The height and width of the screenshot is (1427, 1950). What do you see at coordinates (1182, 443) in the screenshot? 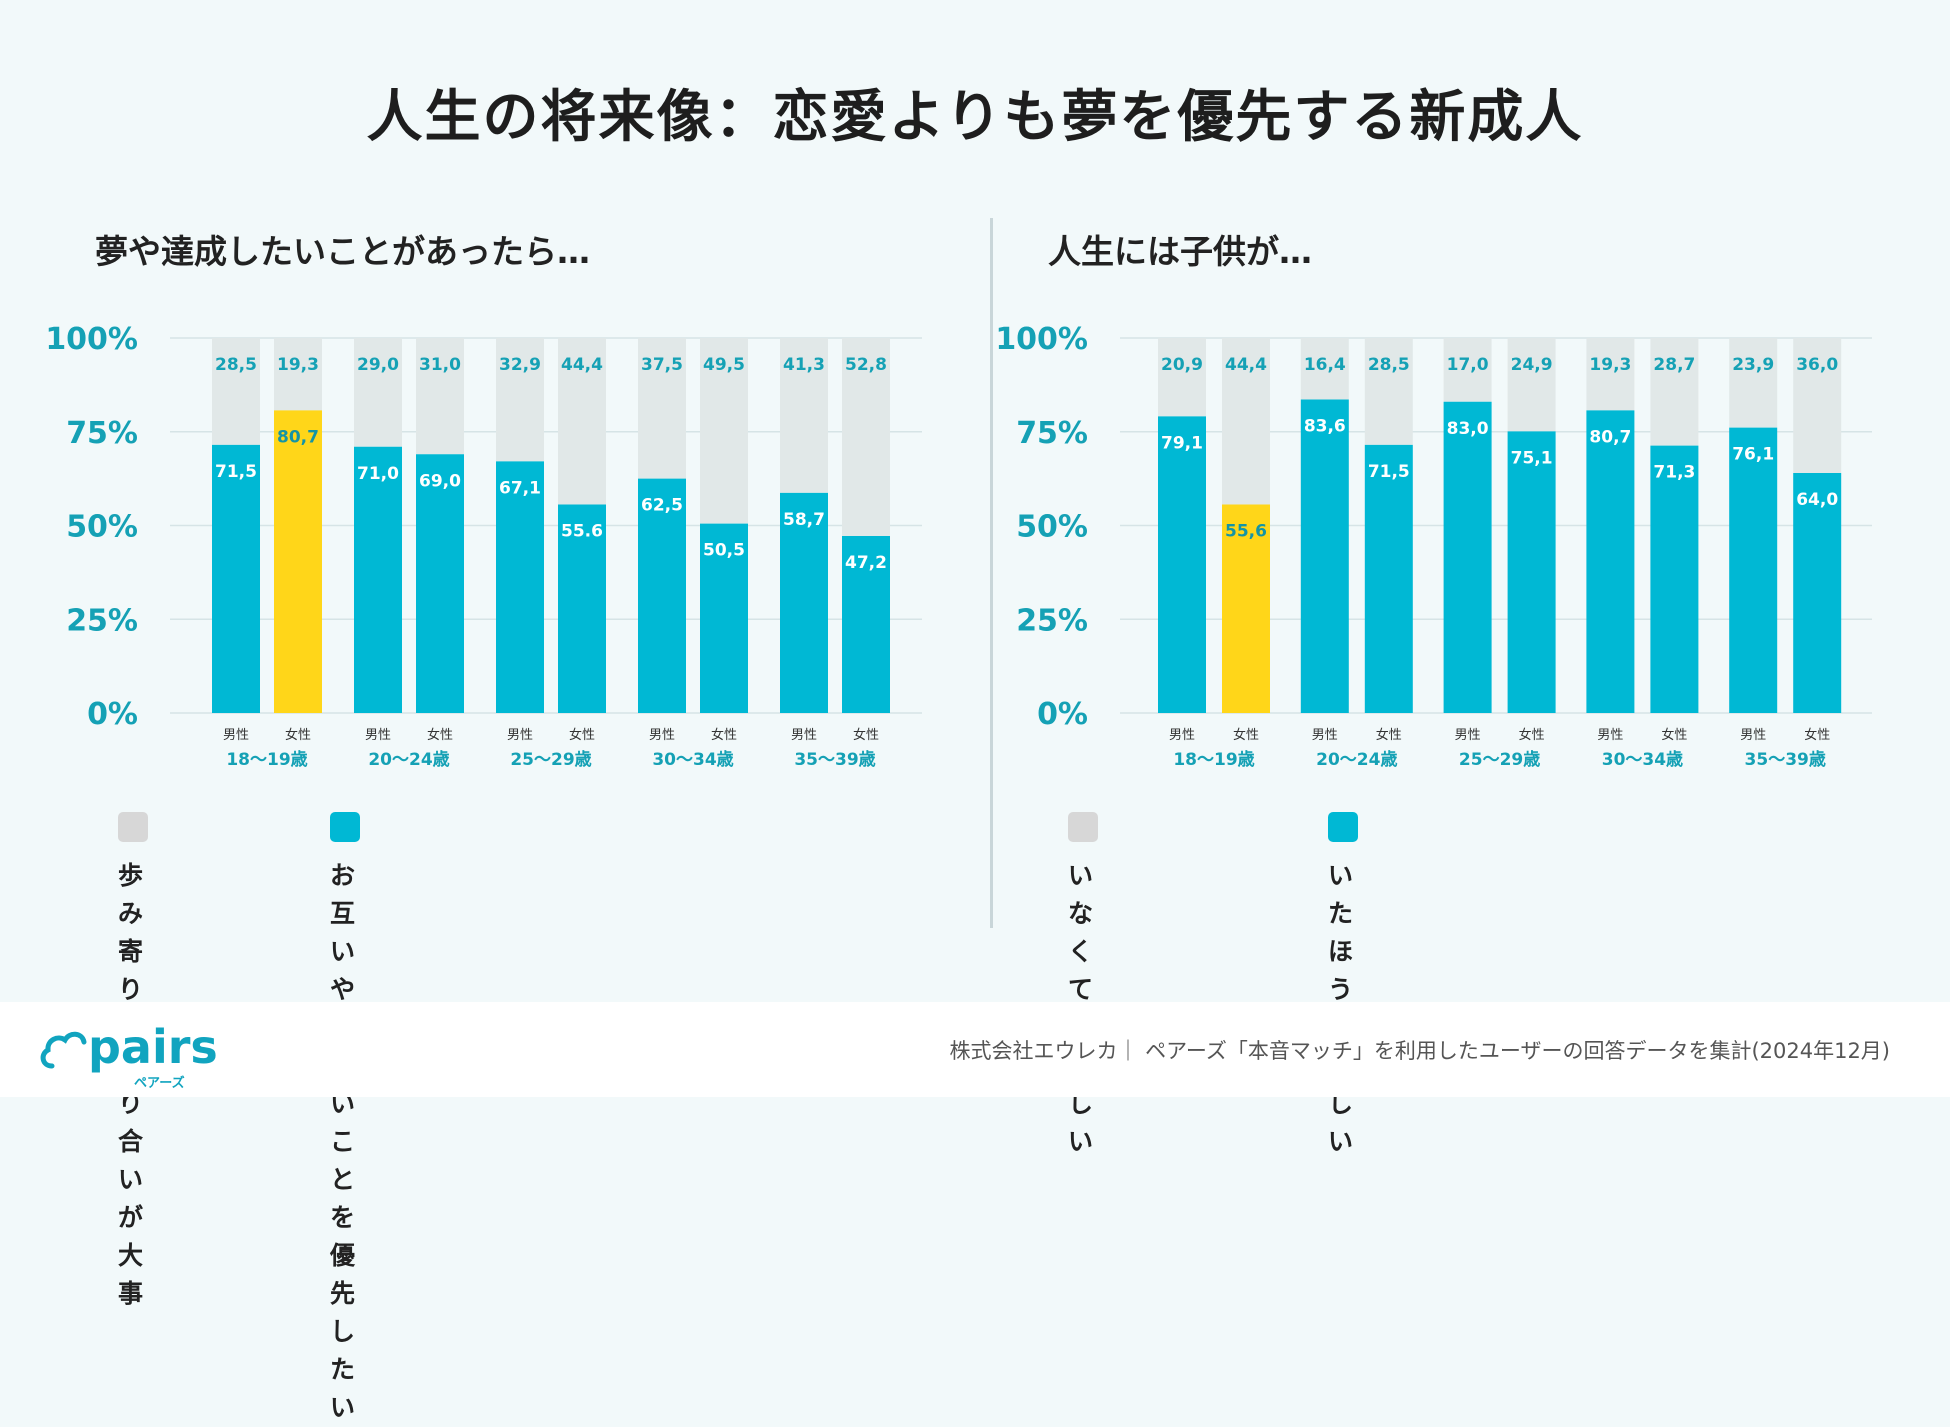
I see `data-label-bottom: 79,1` at bounding box center [1182, 443].